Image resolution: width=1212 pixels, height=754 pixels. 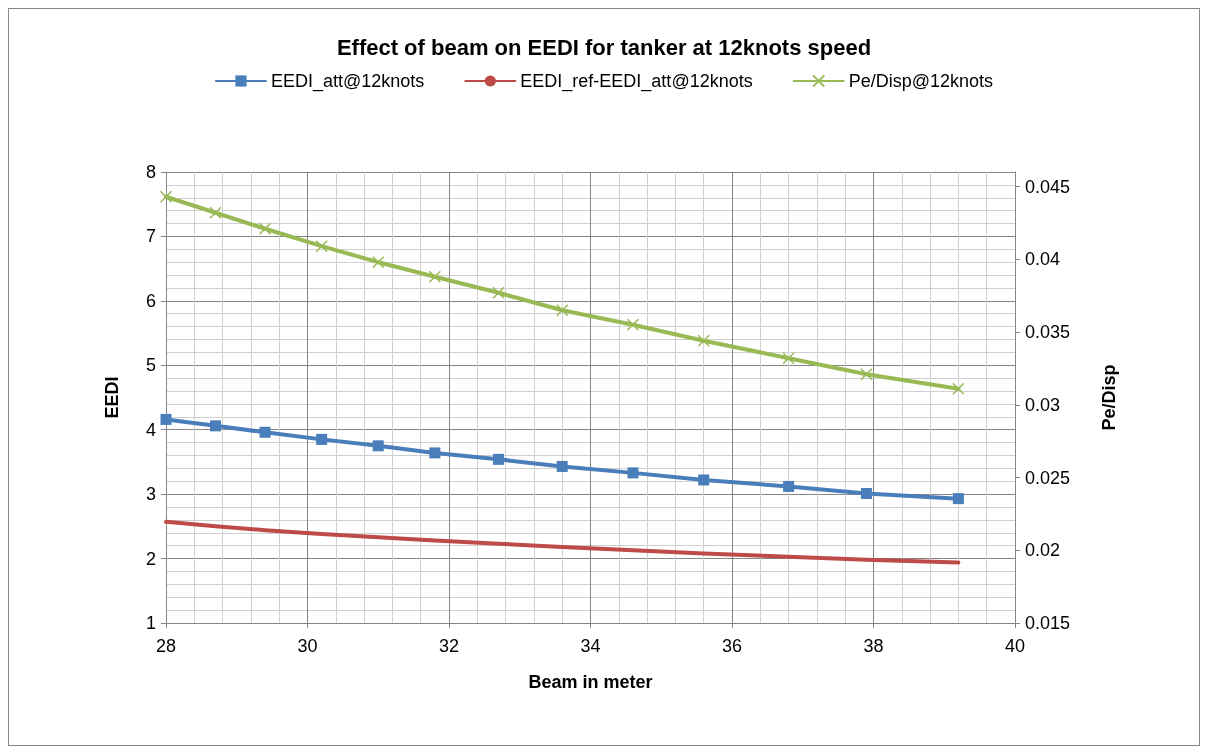 What do you see at coordinates (166, 646) in the screenshot?
I see `x-tick-label: 28` at bounding box center [166, 646].